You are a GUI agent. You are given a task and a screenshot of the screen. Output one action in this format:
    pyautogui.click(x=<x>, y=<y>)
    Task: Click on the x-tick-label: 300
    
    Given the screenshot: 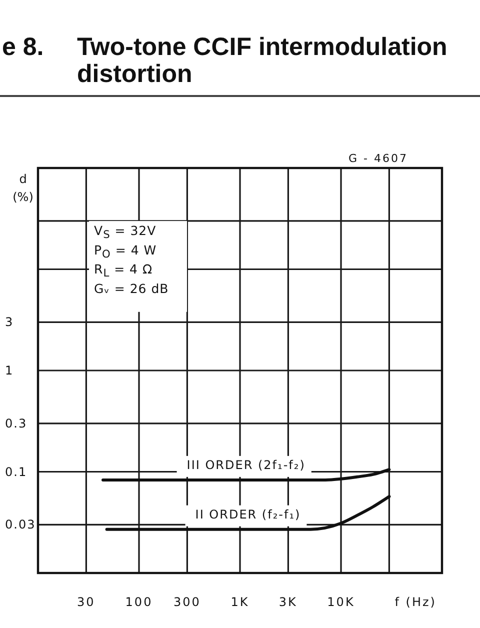 What is the action you would take?
    pyautogui.click(x=187, y=602)
    